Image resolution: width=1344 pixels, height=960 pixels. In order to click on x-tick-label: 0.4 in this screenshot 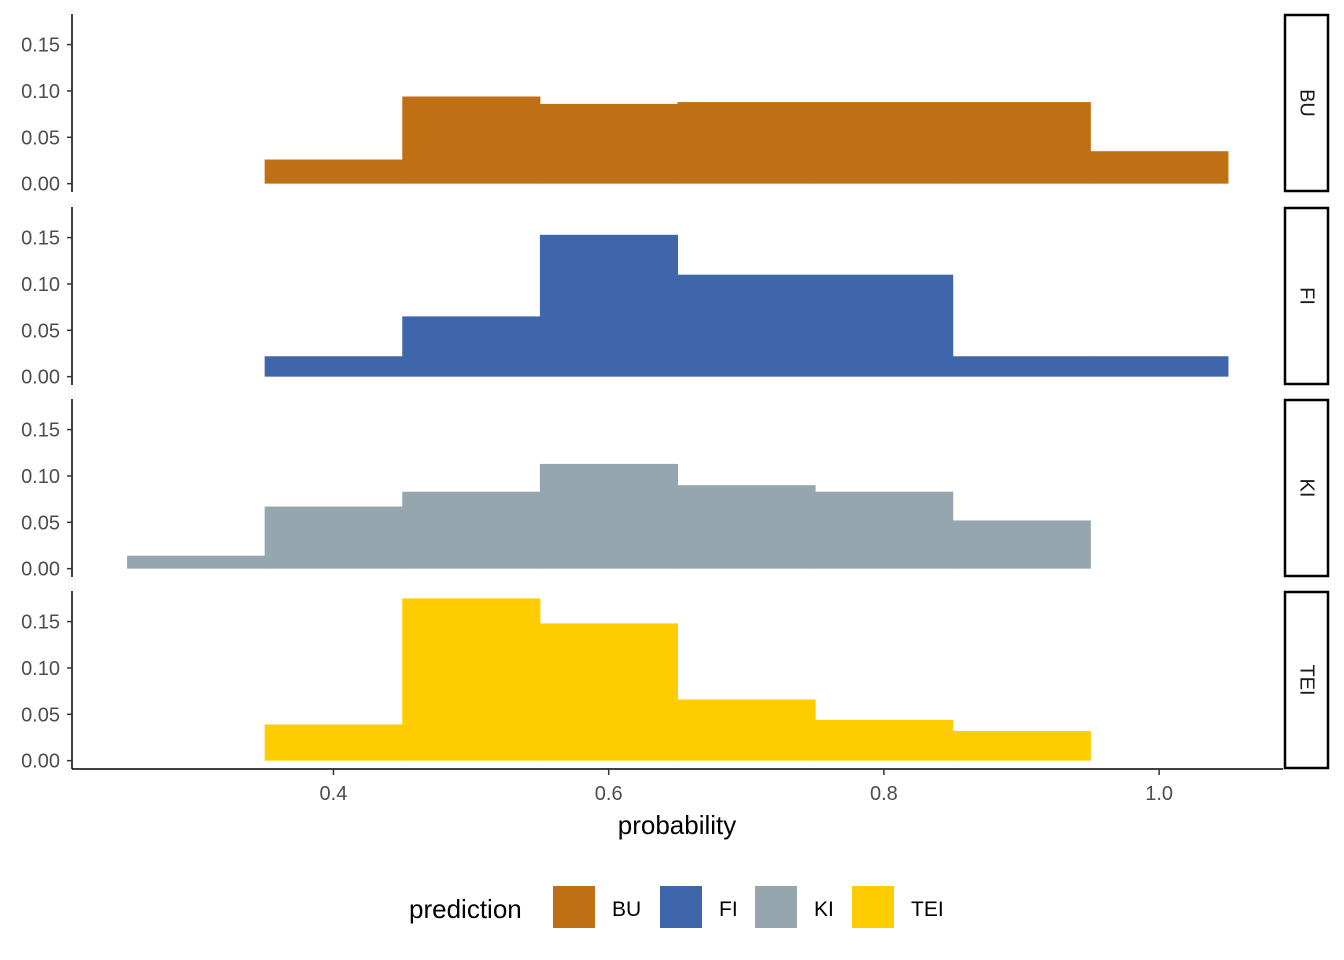, I will do `click(334, 794)`.